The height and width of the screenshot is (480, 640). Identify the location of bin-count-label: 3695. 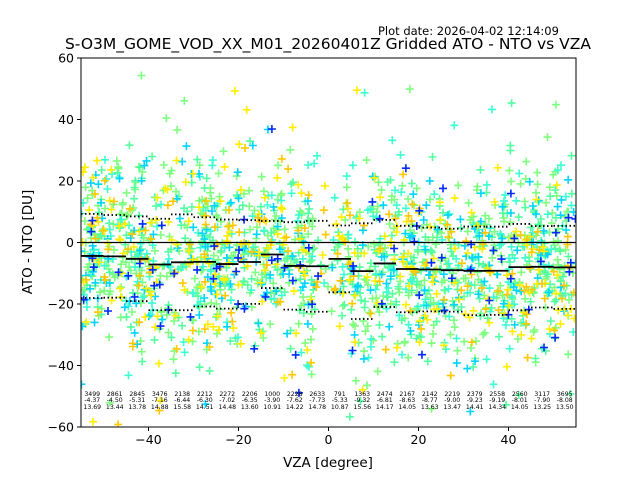
(565, 394).